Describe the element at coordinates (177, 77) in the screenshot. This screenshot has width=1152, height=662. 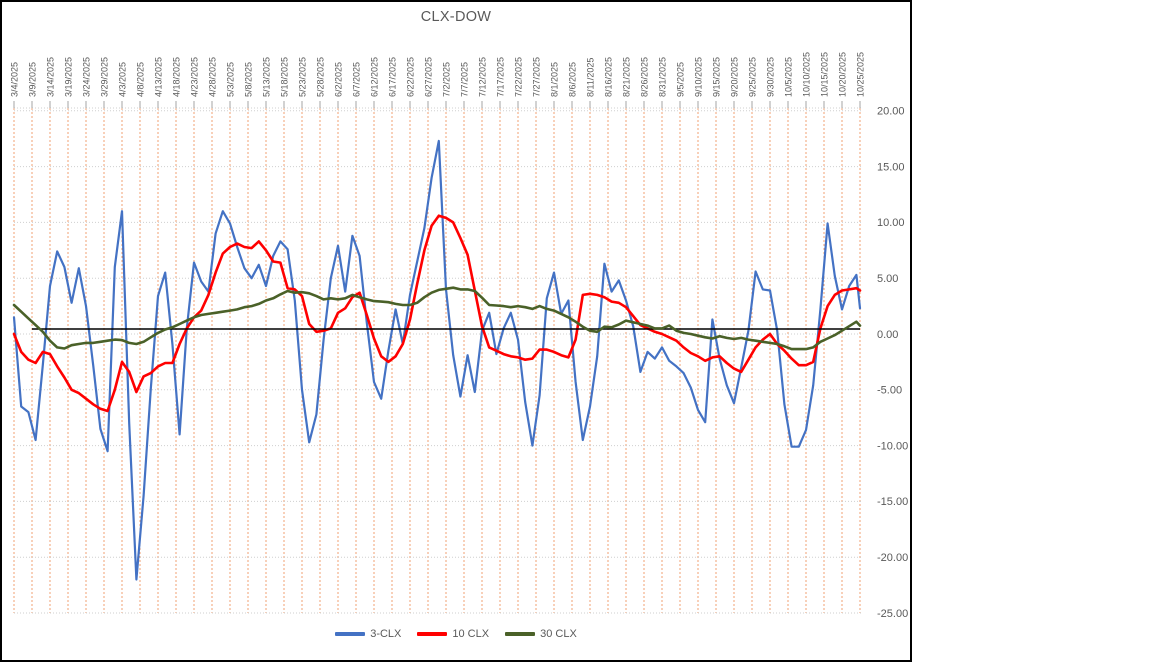
I see `svg-text: 4/18/2025` at that location.